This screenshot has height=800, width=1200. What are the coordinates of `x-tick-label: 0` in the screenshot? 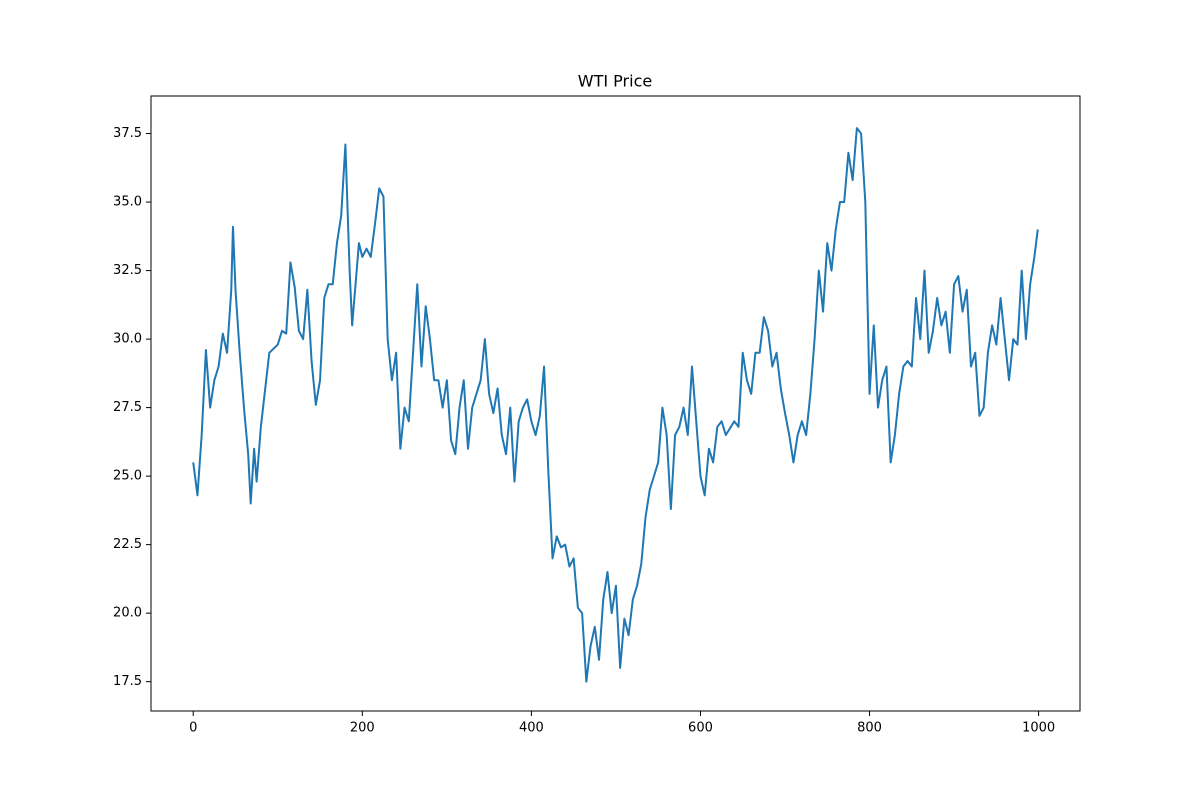 It's located at (193, 728).